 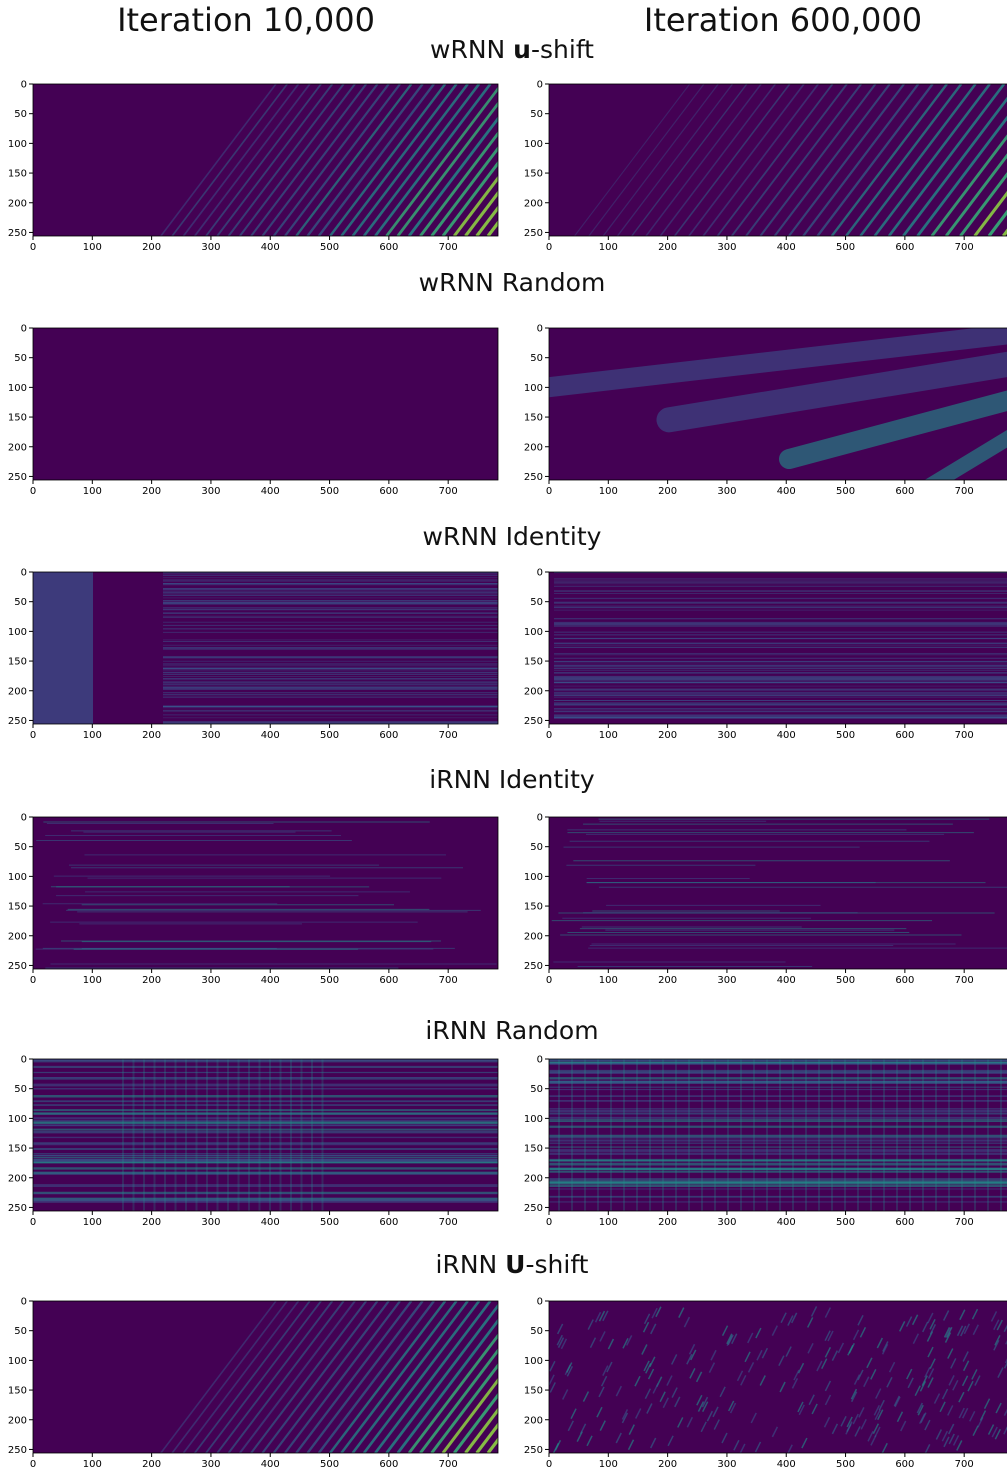 What do you see at coordinates (726, 1464) in the screenshot?
I see `x-tick-label: 300` at bounding box center [726, 1464].